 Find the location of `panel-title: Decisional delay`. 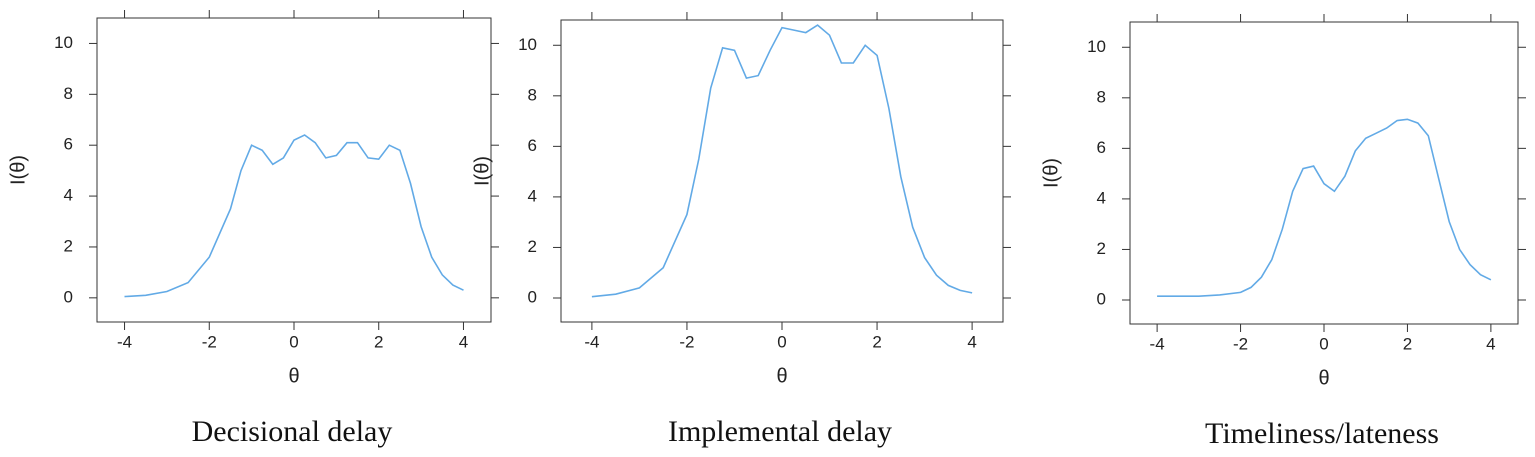

panel-title: Decisional delay is located at coordinates (292, 431).